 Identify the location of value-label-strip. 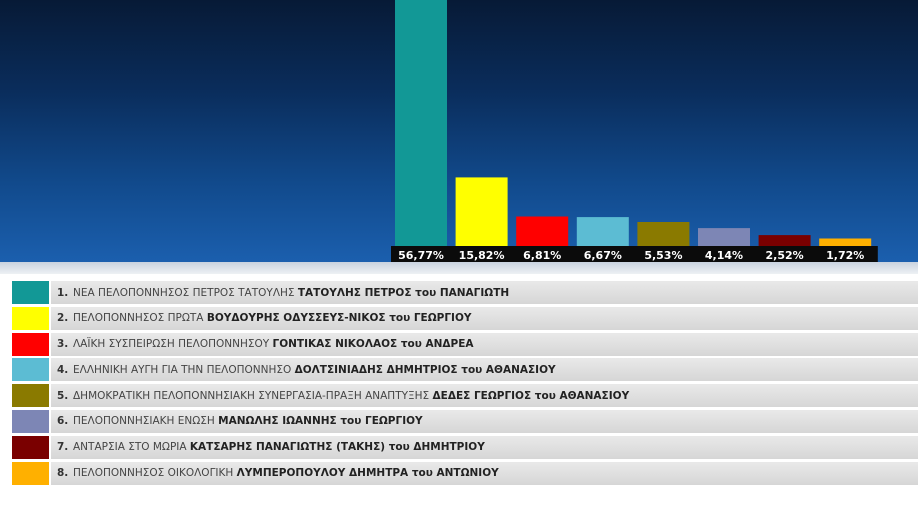
(634, 254).